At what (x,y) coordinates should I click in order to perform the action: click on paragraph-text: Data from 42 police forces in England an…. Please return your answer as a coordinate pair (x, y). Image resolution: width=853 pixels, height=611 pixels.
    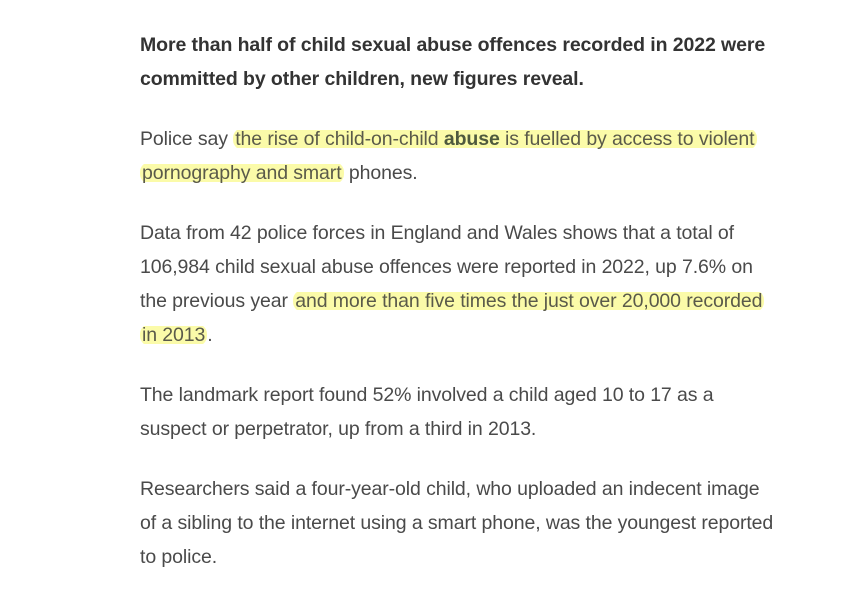
    Looking at the image, I should click on (446, 267).